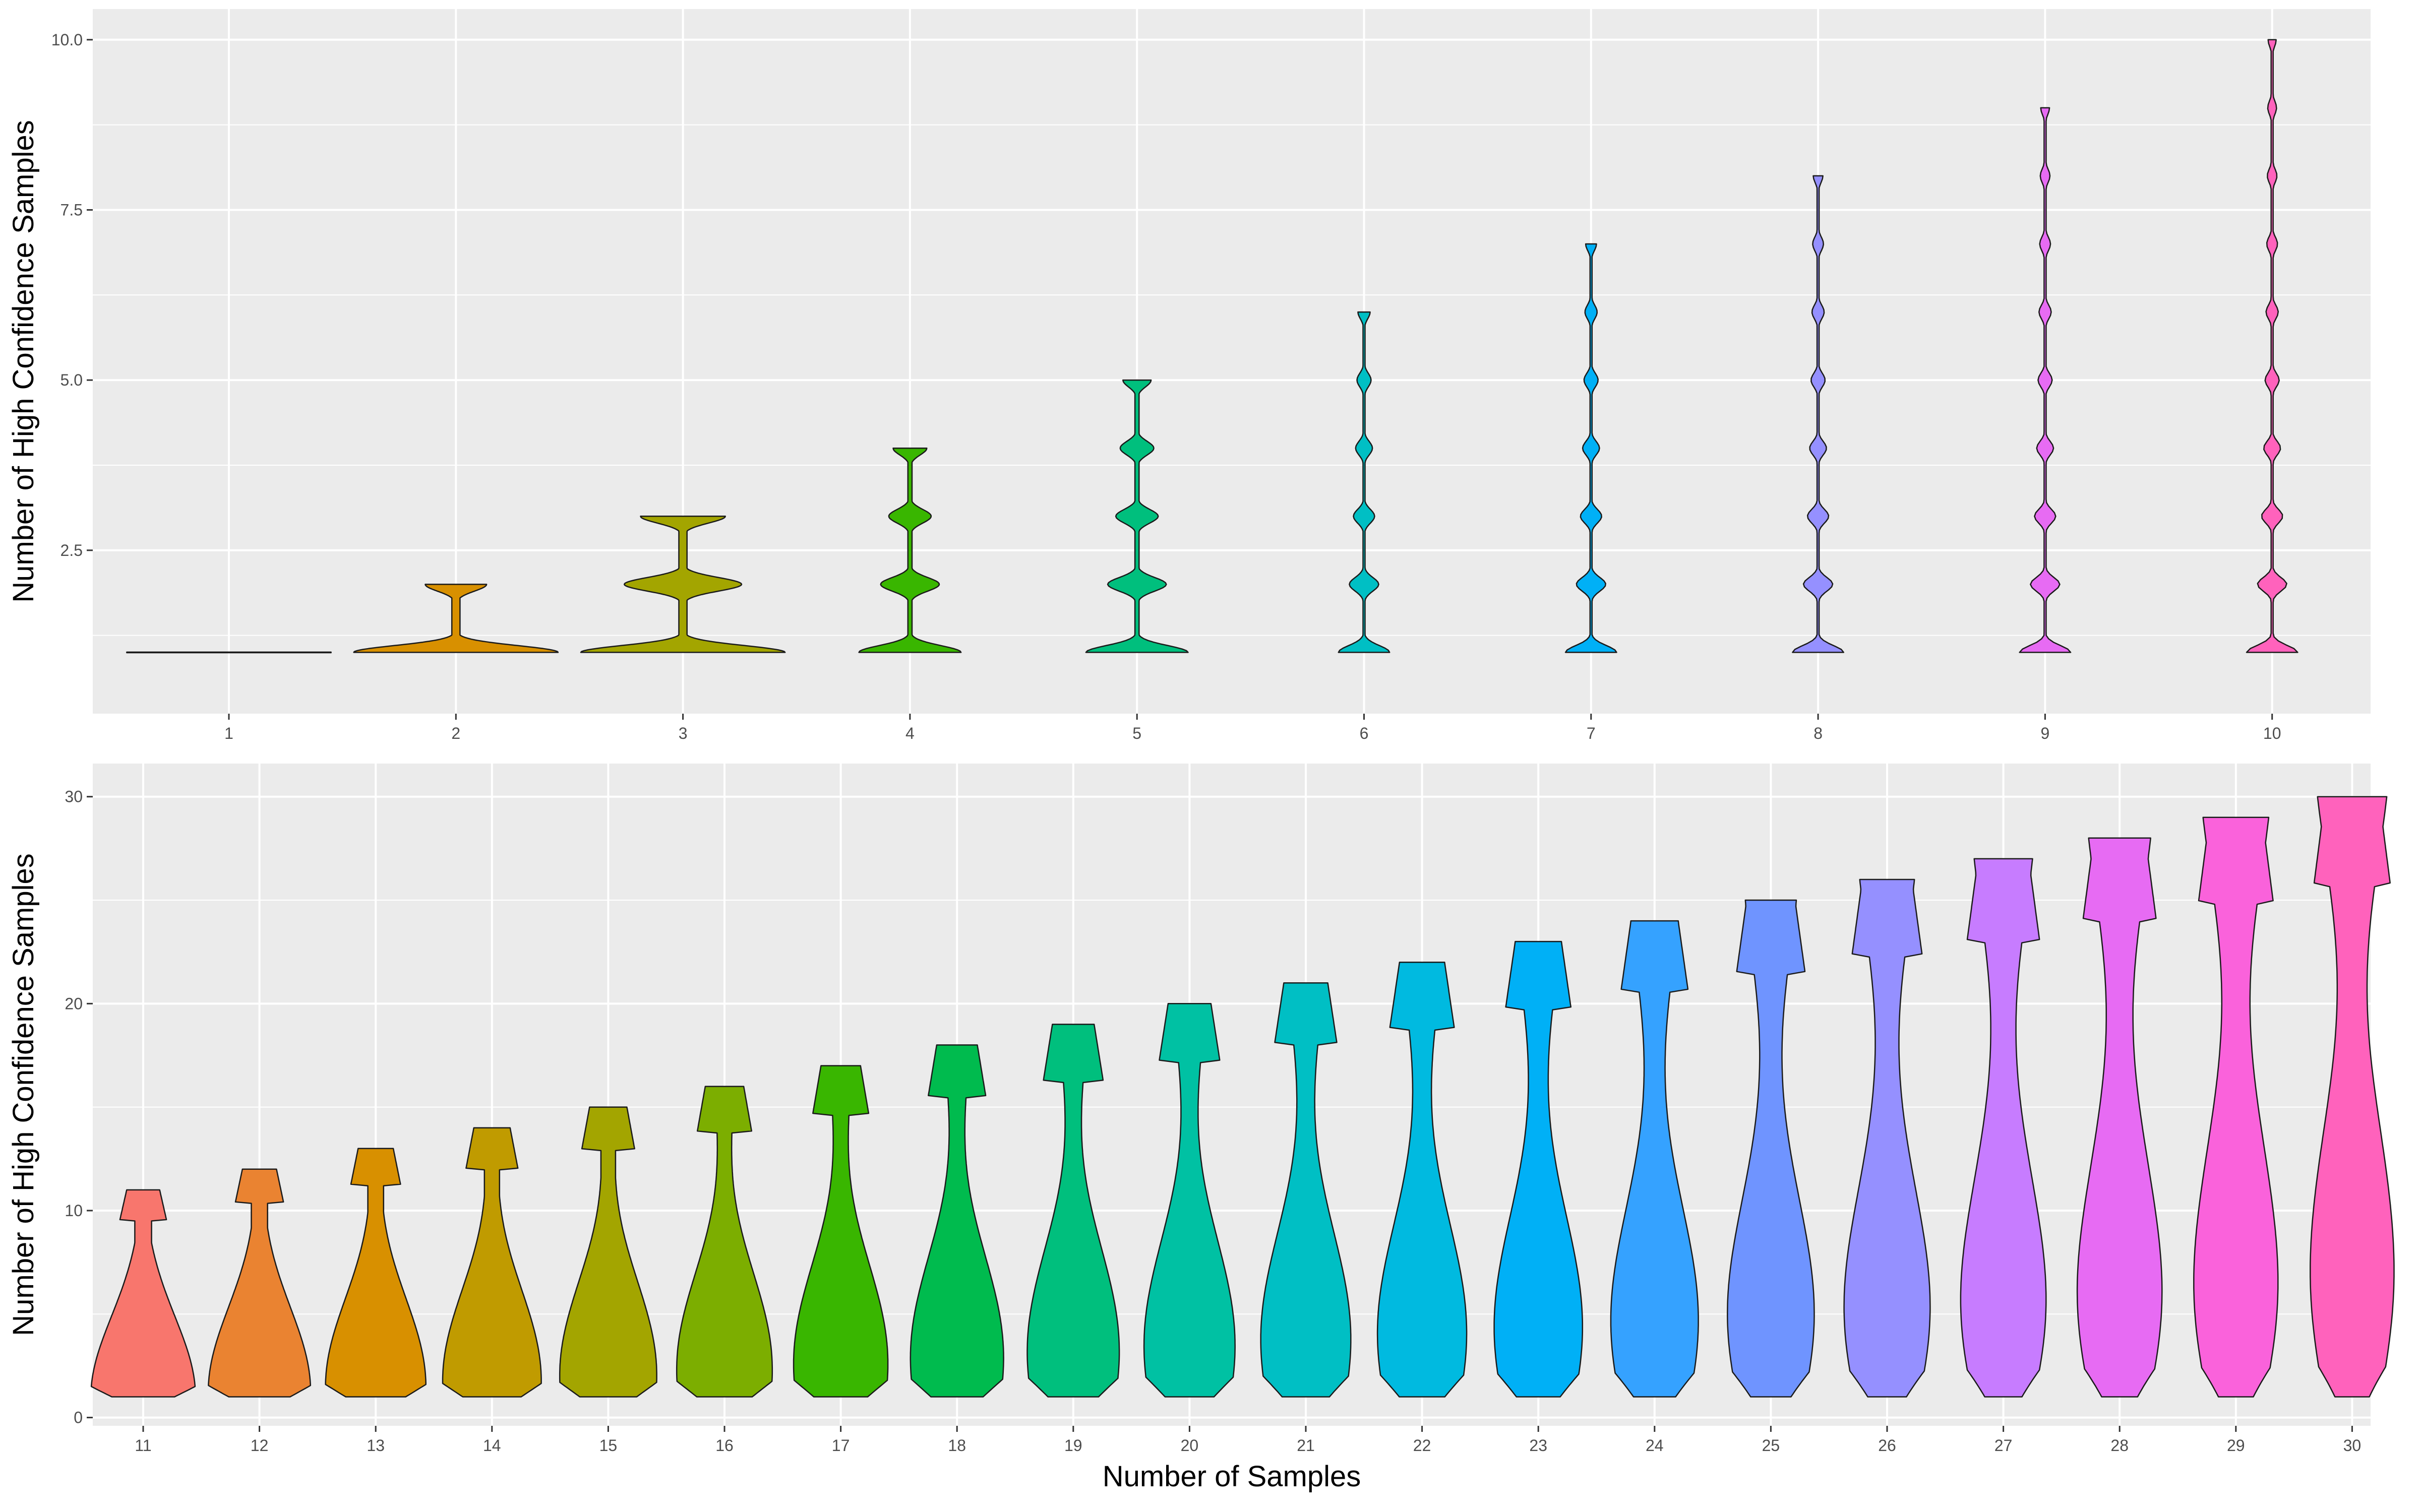 This screenshot has width=2420, height=1512. I want to click on x-axis-title: Number of Samples, so click(1232, 1476).